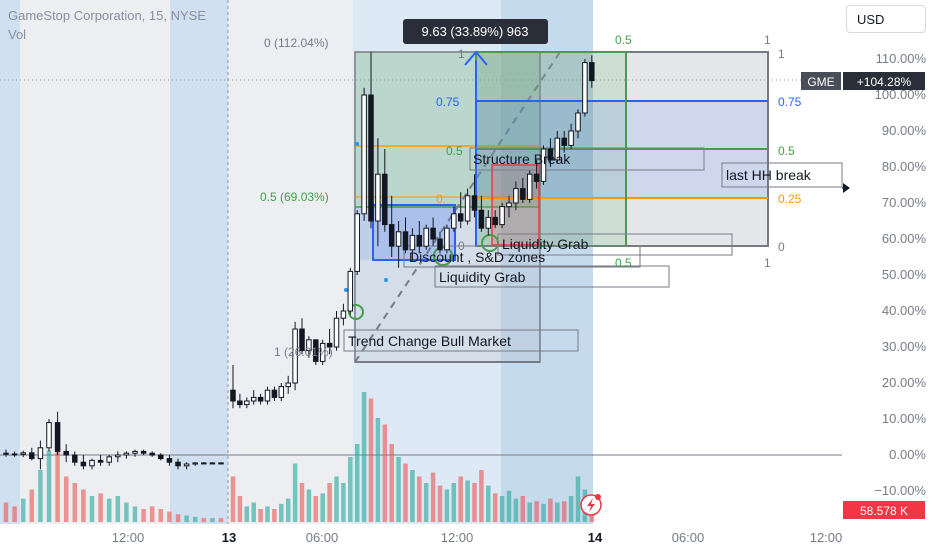 The height and width of the screenshot is (550, 932). I want to click on lightning-icon-bolt, so click(591, 505).